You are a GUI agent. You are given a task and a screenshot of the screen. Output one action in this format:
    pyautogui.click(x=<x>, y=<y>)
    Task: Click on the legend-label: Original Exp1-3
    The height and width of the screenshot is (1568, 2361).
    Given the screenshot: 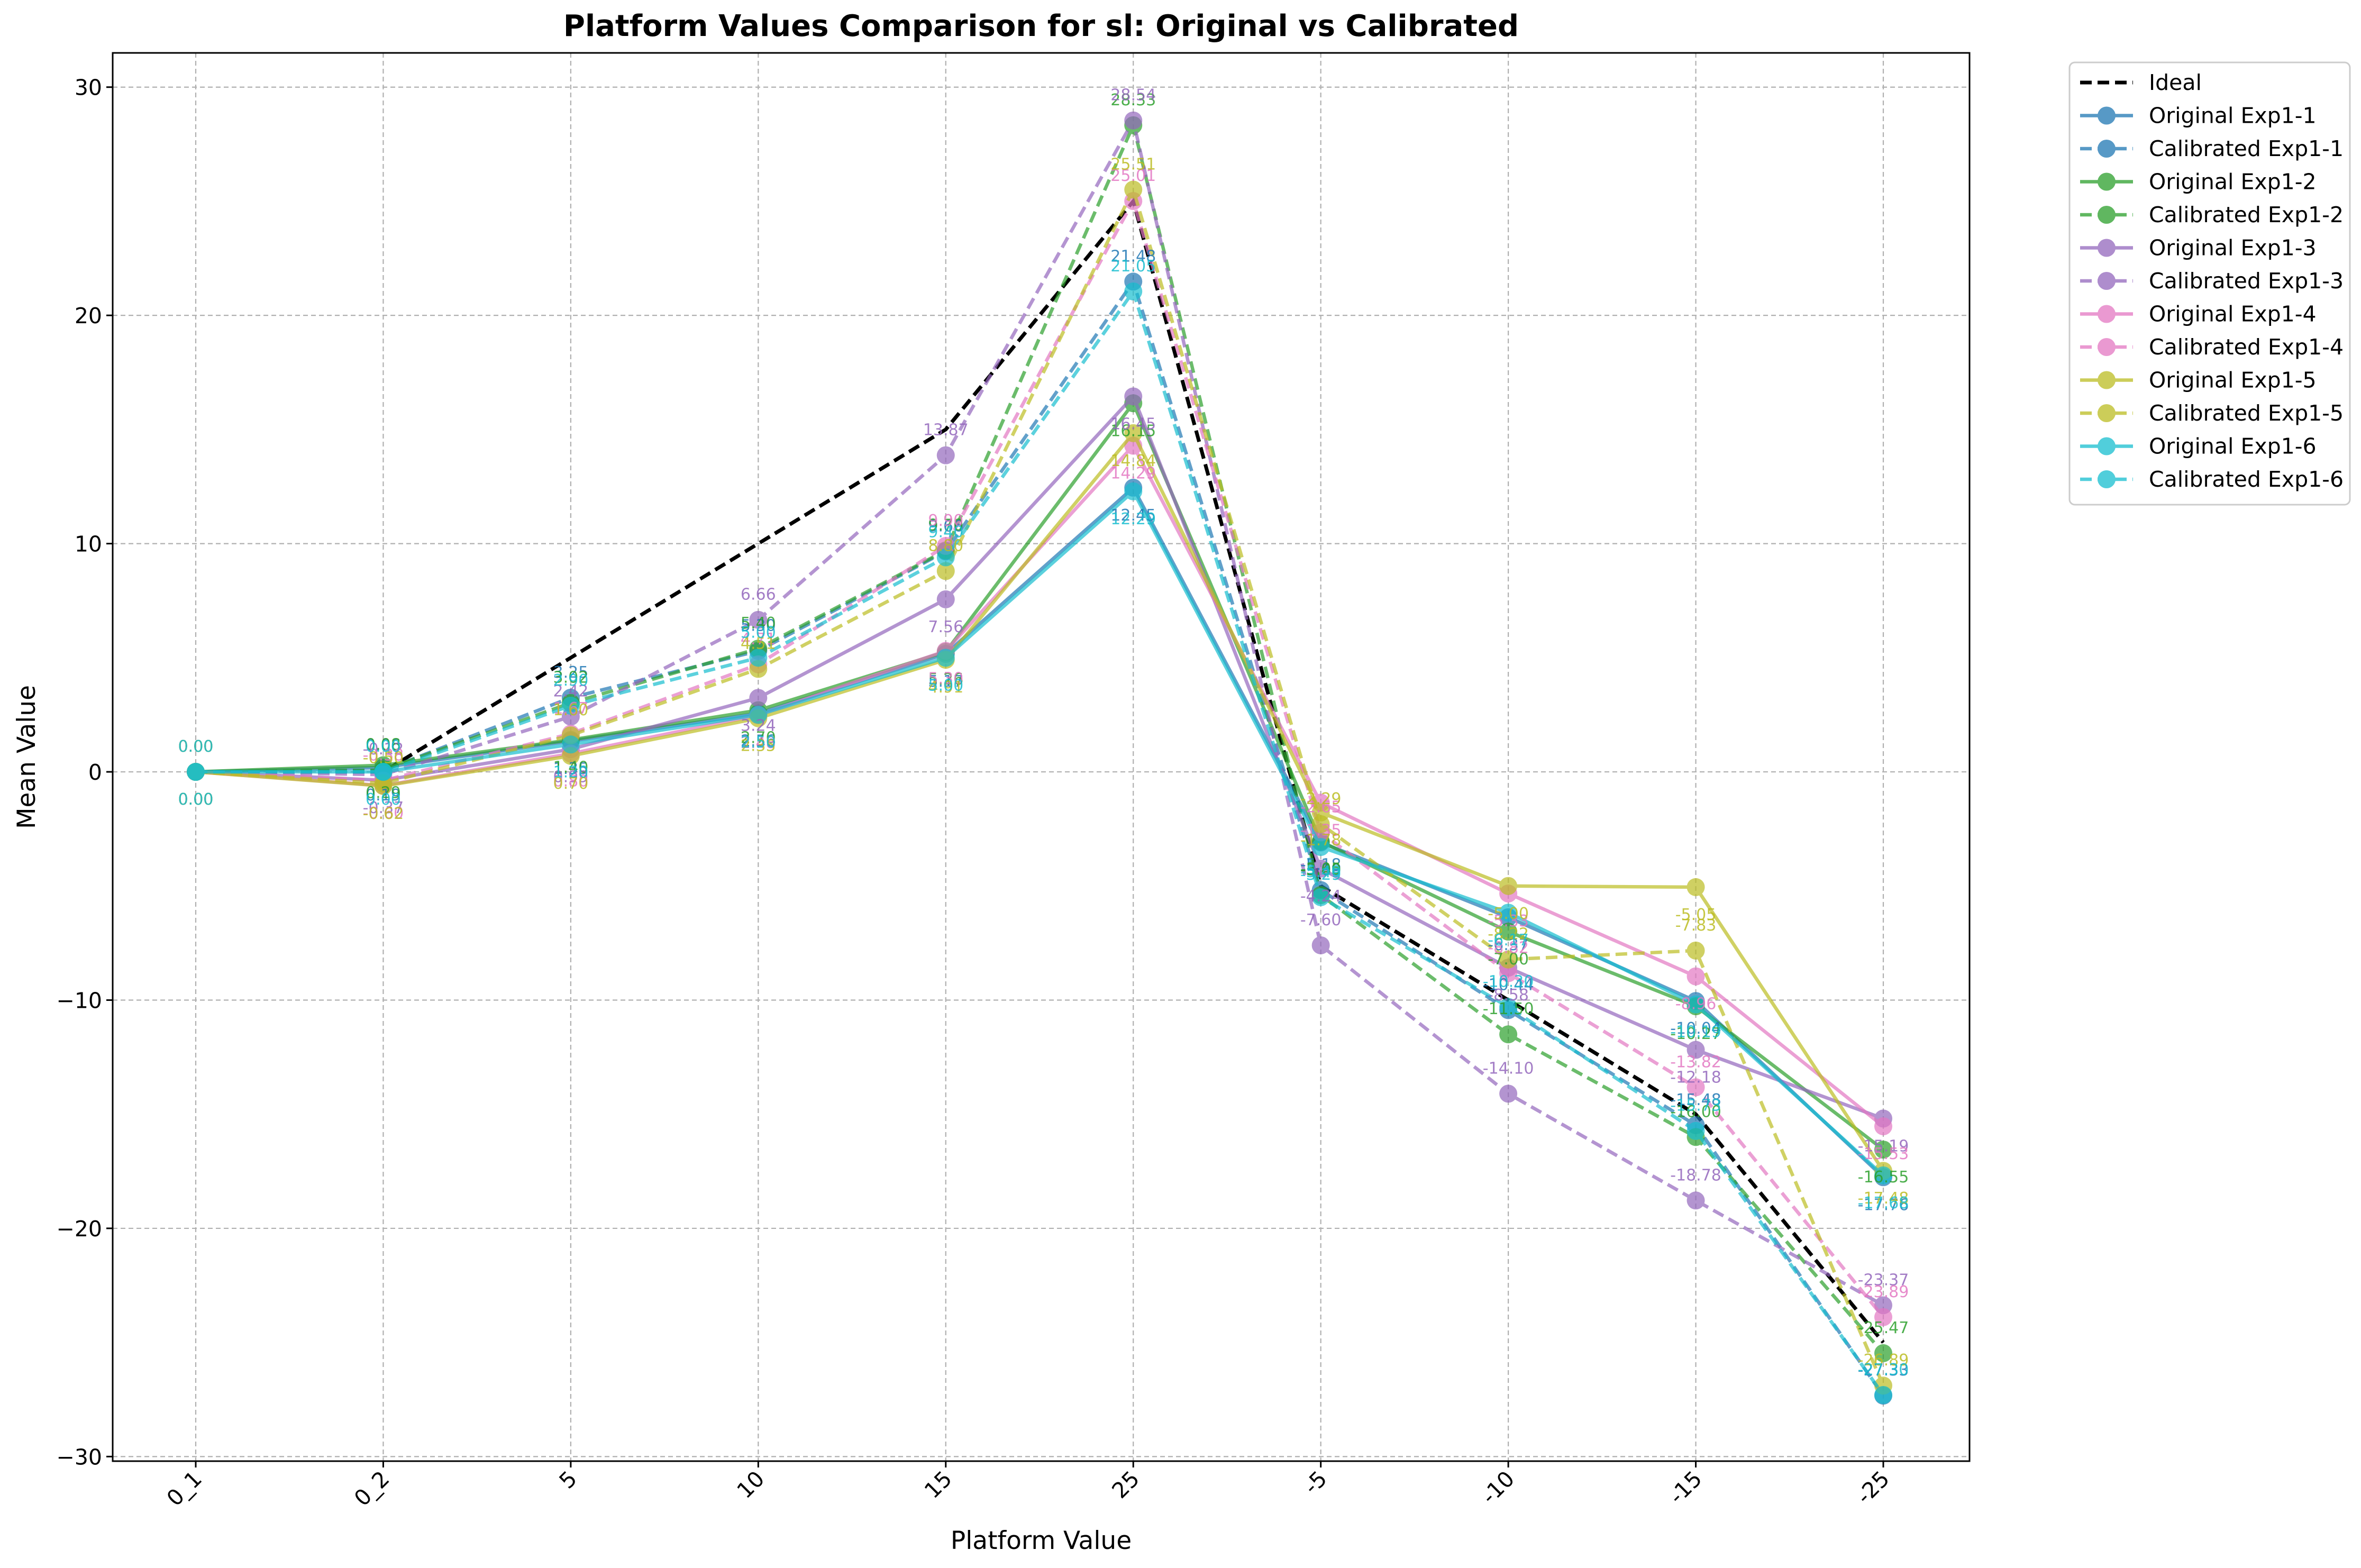 What is the action you would take?
    pyautogui.click(x=2233, y=248)
    